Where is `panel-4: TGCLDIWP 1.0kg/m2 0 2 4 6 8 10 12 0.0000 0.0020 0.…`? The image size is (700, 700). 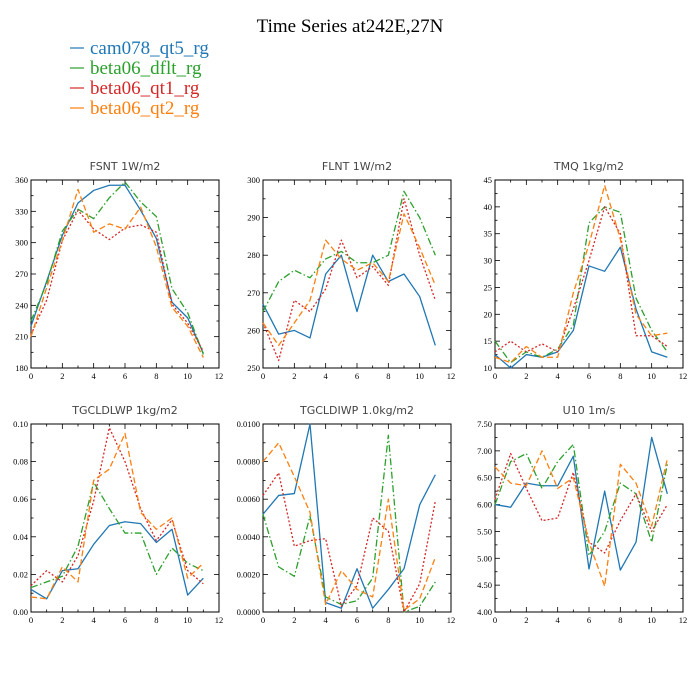 panel-4: TGCLDIWP 1.0kg/m2 0 2 4 6 8 10 12 0.0000 0.0020 0.… is located at coordinates (346, 514).